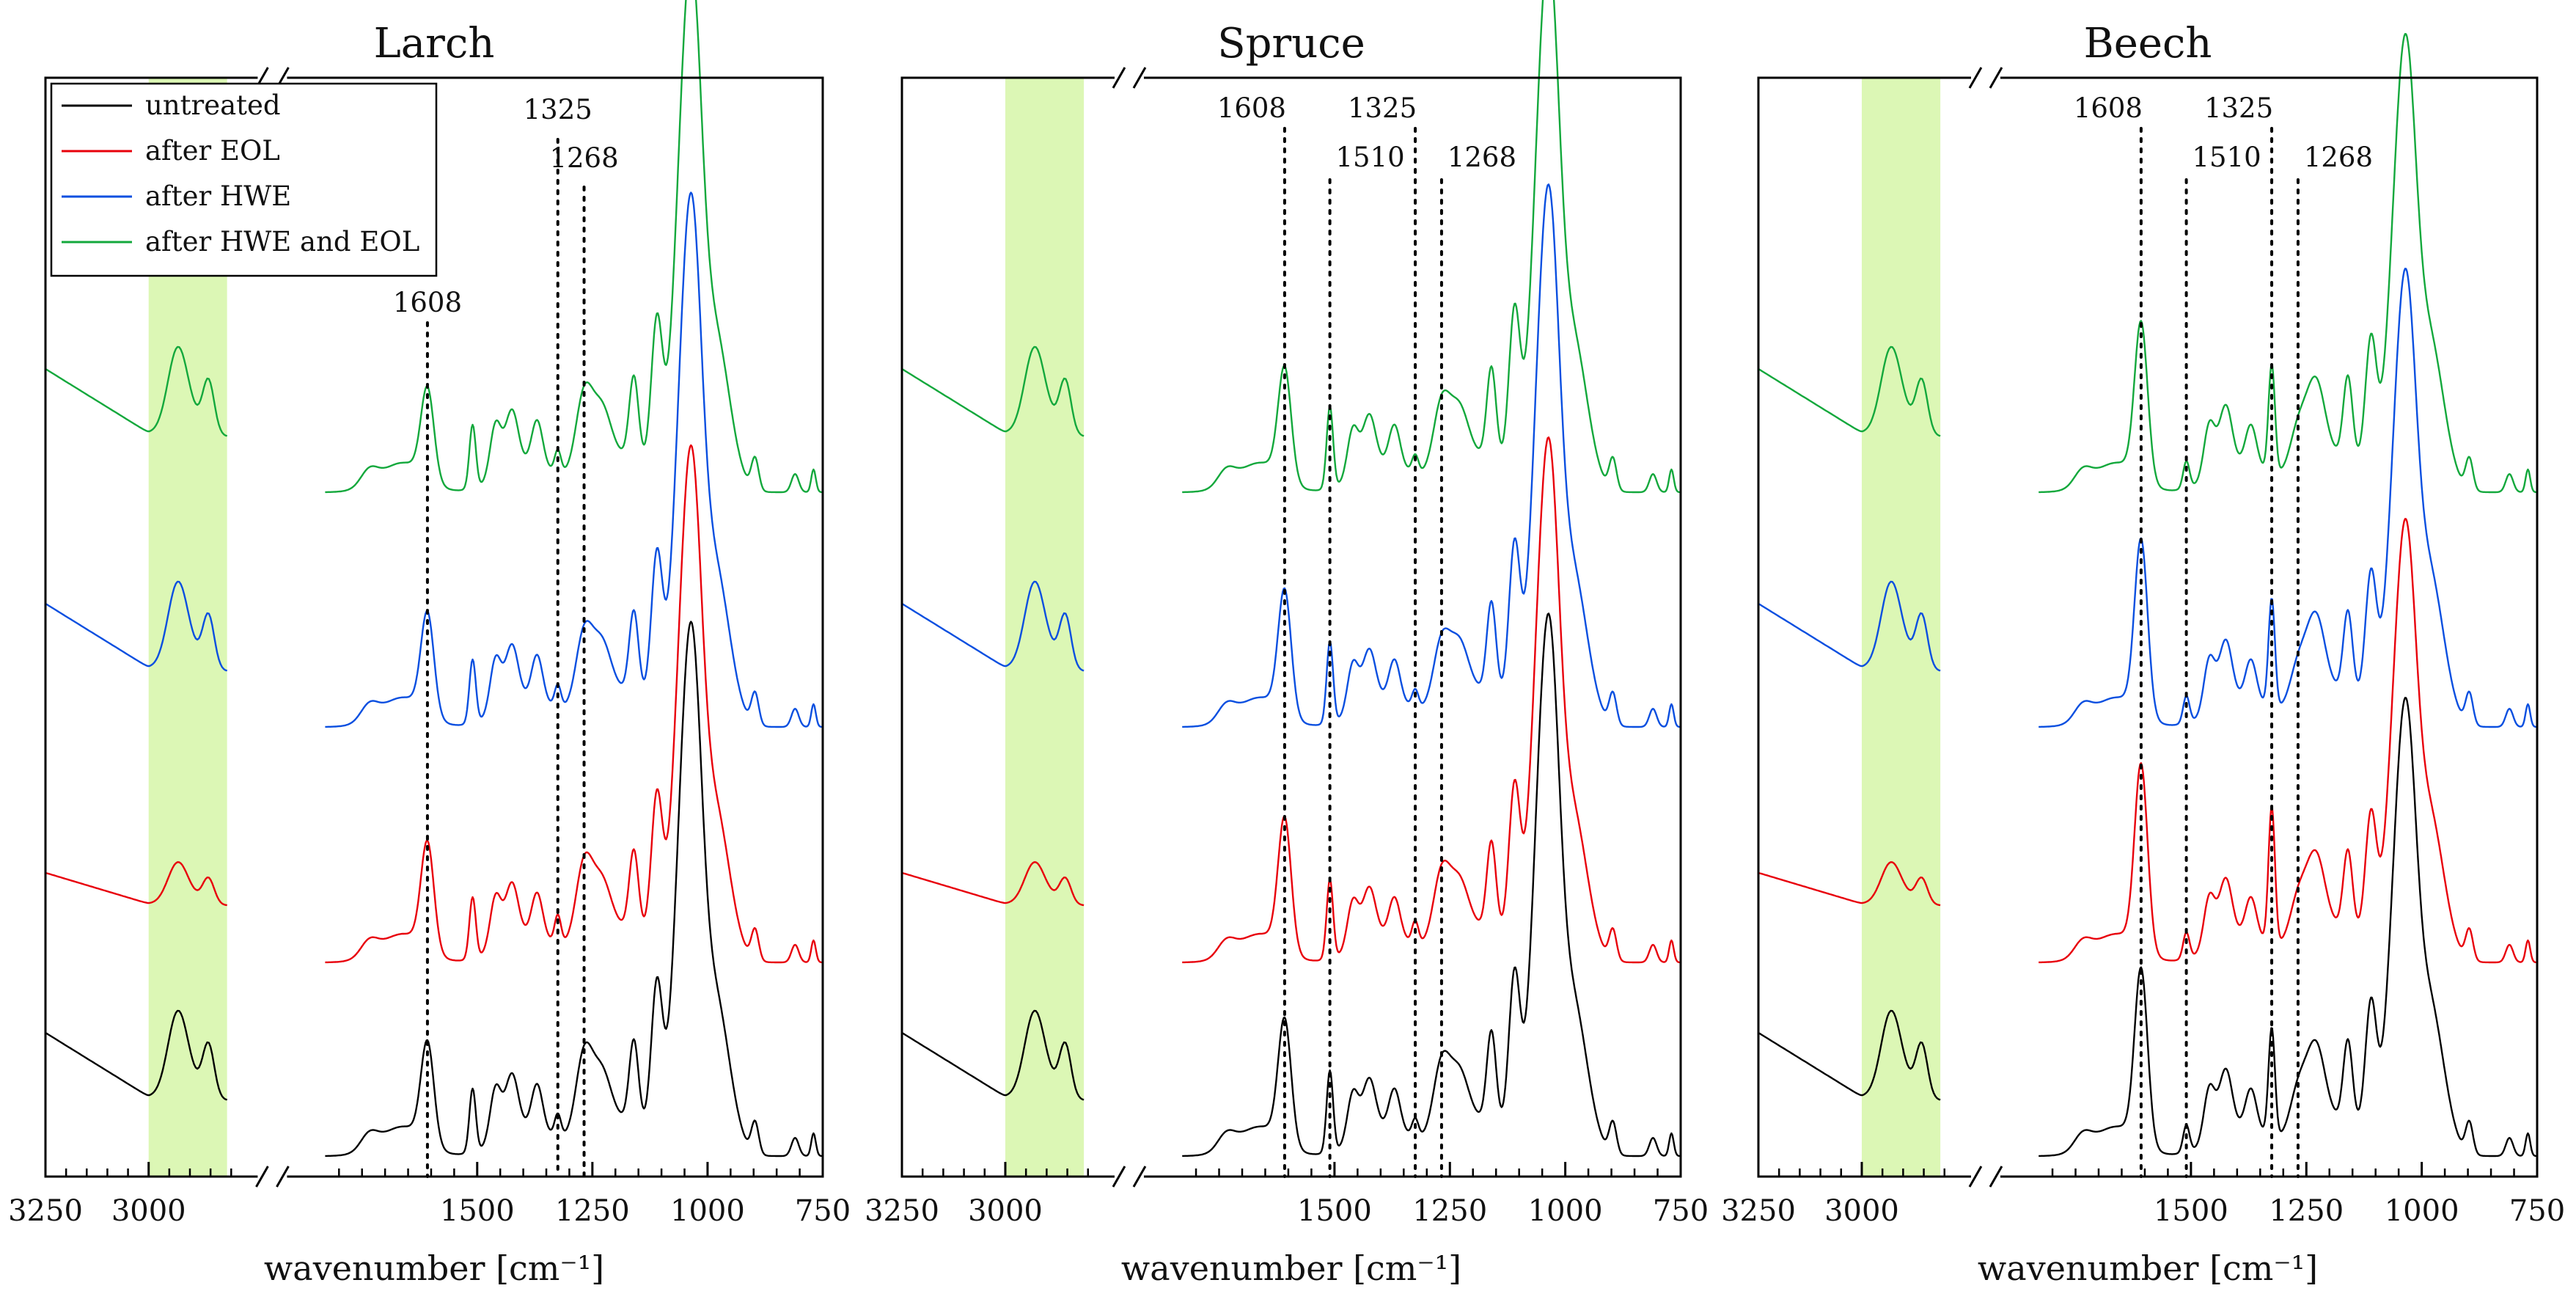 The width and height of the screenshot is (2576, 1302). What do you see at coordinates (1291, 43) in the screenshot?
I see `panel-title: Spruce` at bounding box center [1291, 43].